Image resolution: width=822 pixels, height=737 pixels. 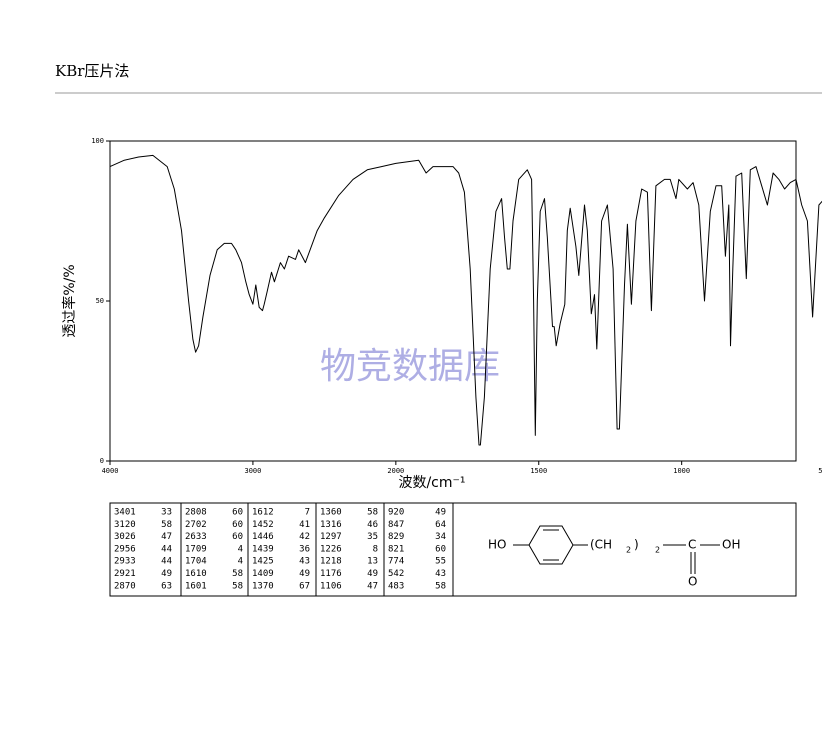 What do you see at coordinates (125, 537) in the screenshot?
I see `peak-wavenumber: 3026` at bounding box center [125, 537].